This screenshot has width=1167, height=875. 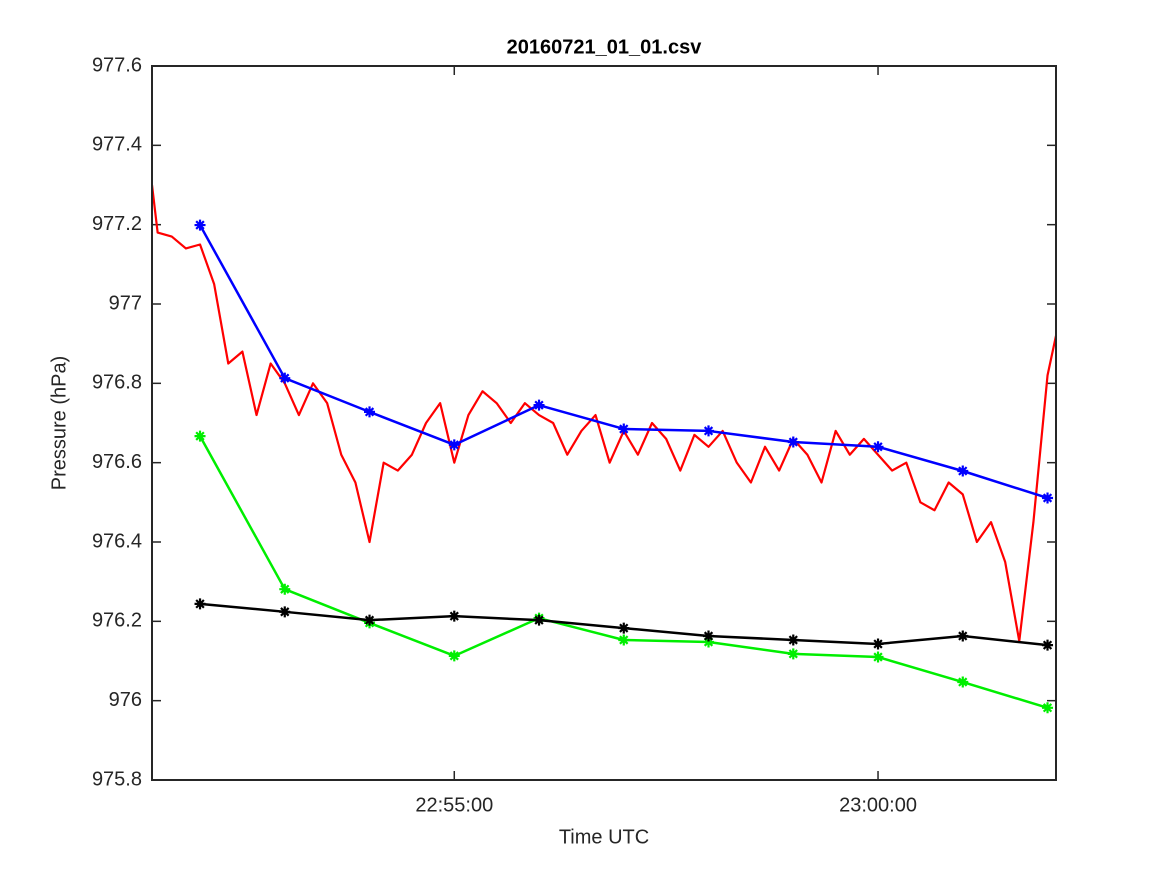 What do you see at coordinates (117, 462) in the screenshot?
I see `y-tick-label: 976.6` at bounding box center [117, 462].